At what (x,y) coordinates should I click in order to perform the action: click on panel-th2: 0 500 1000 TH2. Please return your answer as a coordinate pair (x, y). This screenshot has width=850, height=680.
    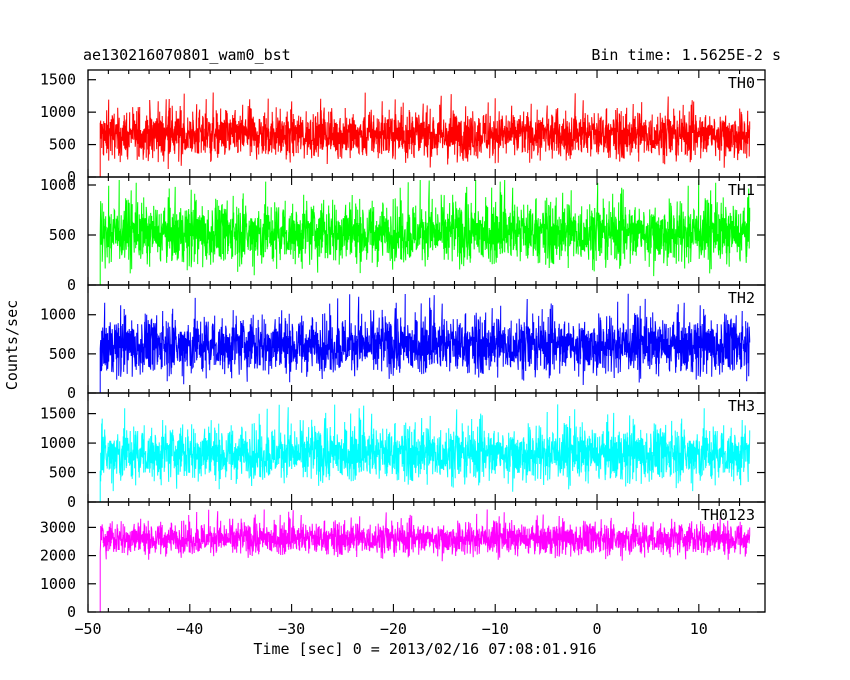
    Looking at the image, I should click on (403, 343).